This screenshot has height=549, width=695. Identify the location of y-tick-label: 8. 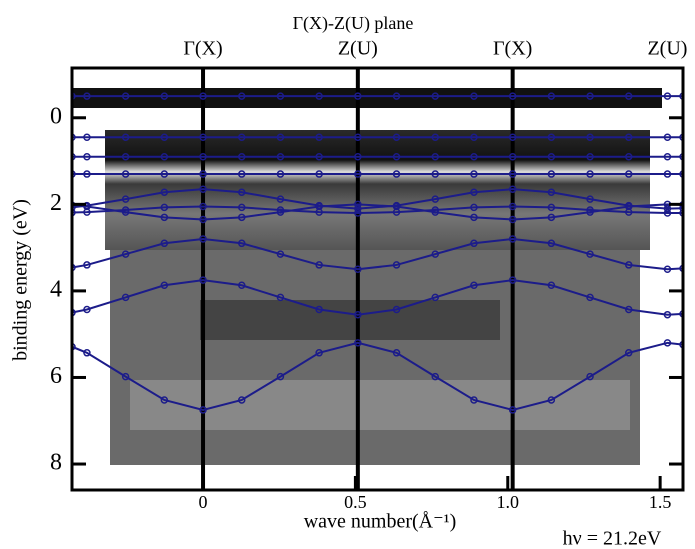
(56, 463).